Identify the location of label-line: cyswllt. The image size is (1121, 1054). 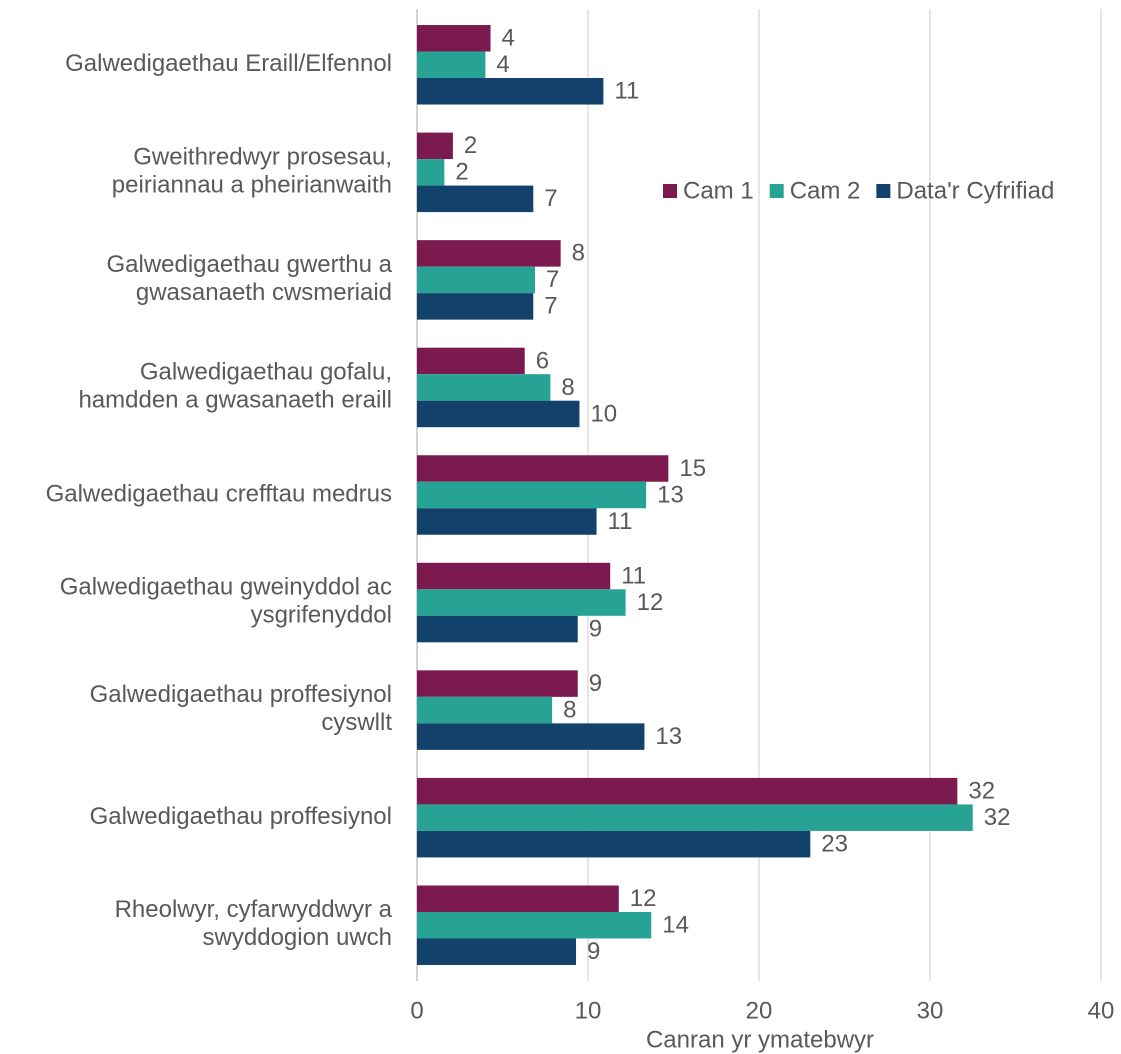
(356, 722).